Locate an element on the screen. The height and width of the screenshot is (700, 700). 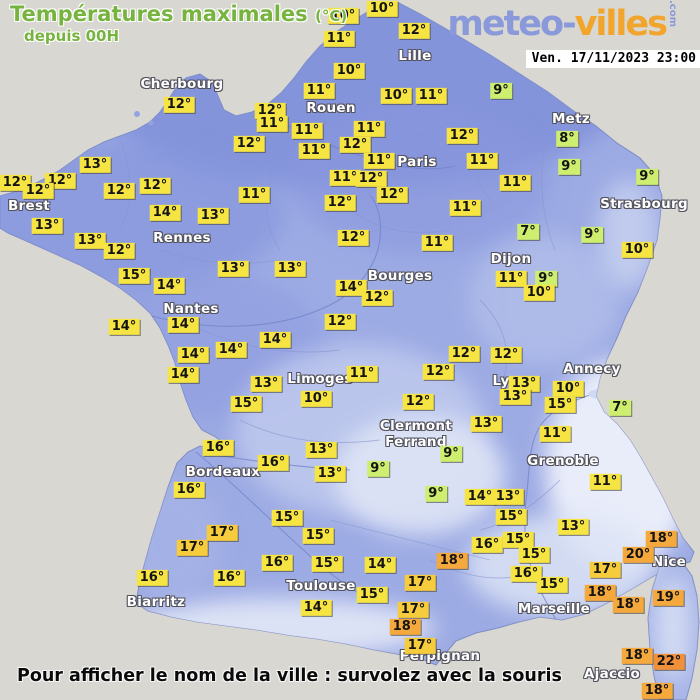
site-logo: meteo-villes.com is located at coordinates (562, 22).